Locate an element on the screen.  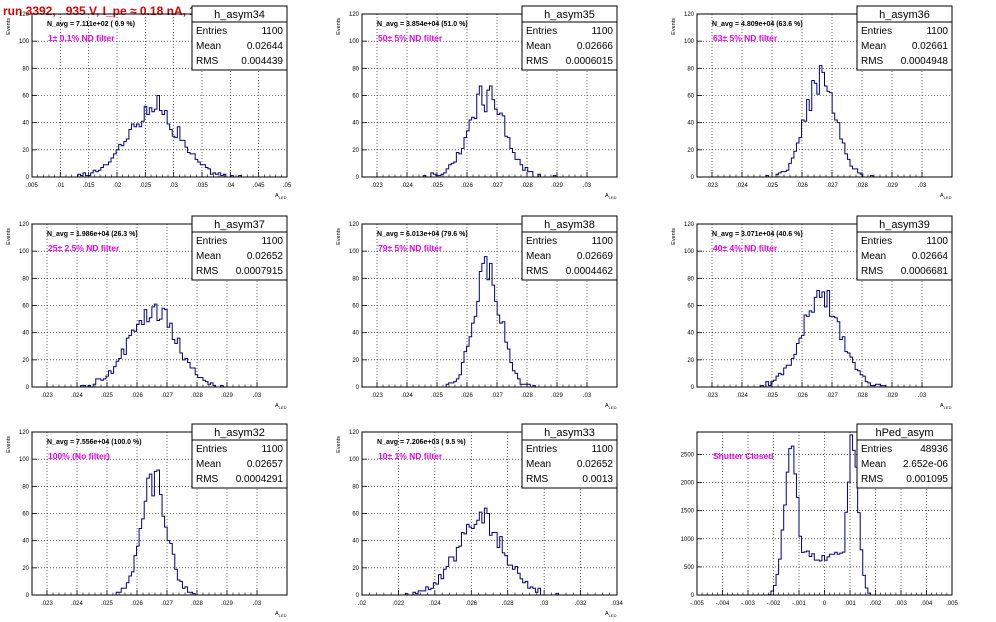
x-tick-label: .002 is located at coordinates (876, 604).